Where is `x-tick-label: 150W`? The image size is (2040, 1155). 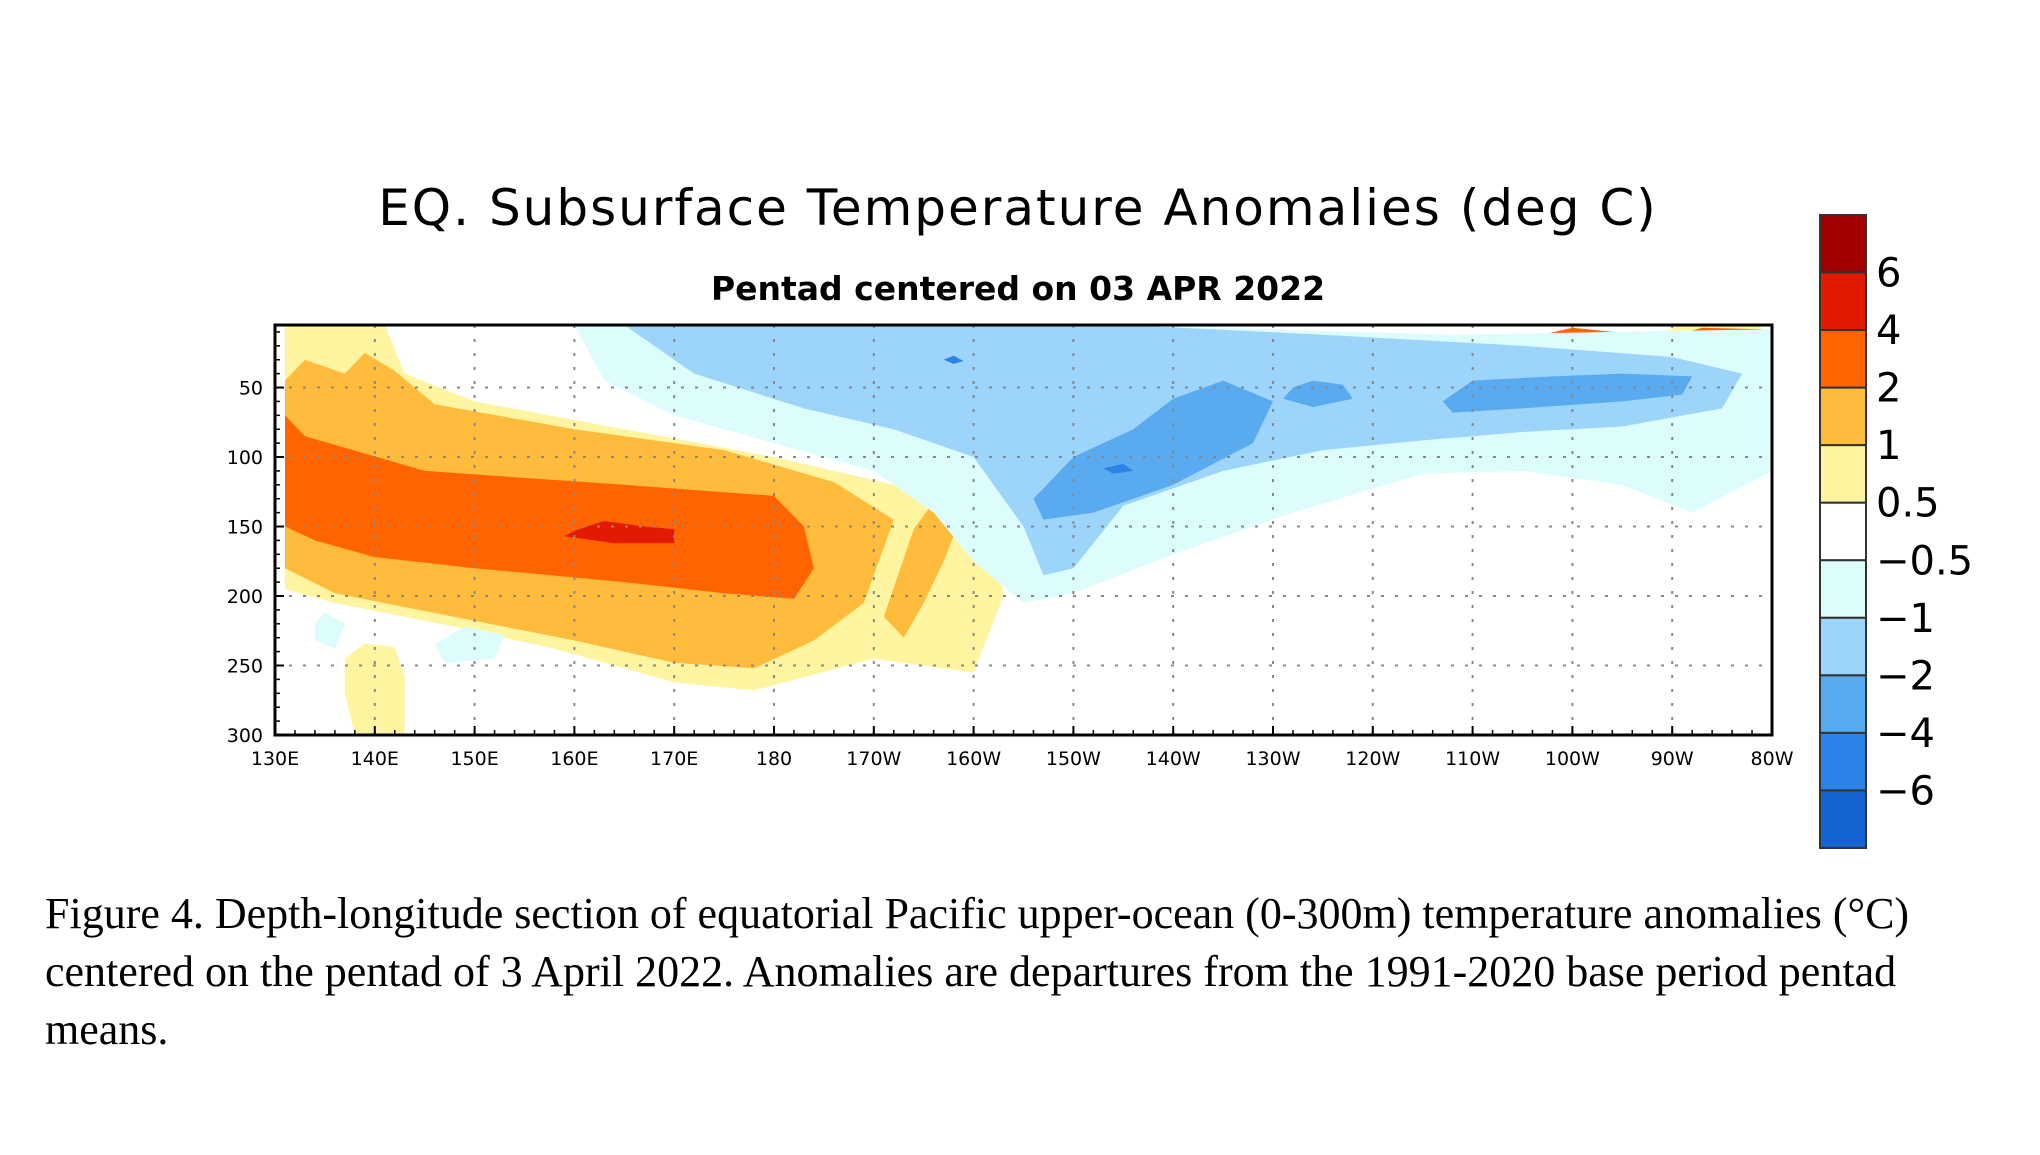 x-tick-label: 150W is located at coordinates (1073, 759).